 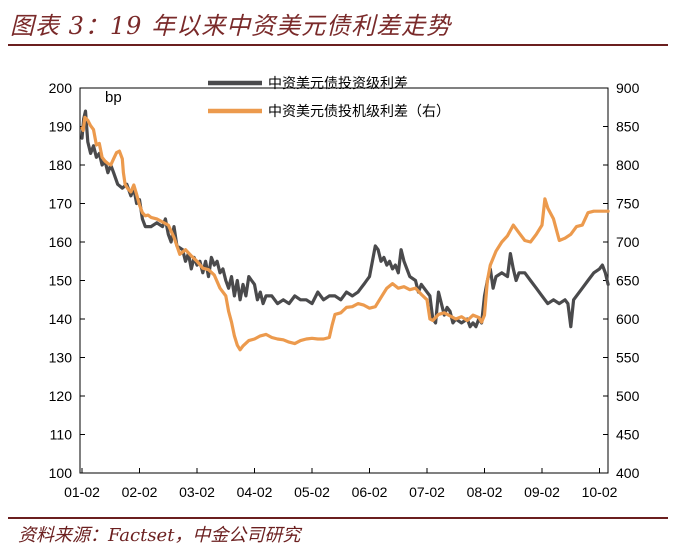 What do you see at coordinates (370, 492) in the screenshot?
I see `x-tick-label: 06-02` at bounding box center [370, 492].